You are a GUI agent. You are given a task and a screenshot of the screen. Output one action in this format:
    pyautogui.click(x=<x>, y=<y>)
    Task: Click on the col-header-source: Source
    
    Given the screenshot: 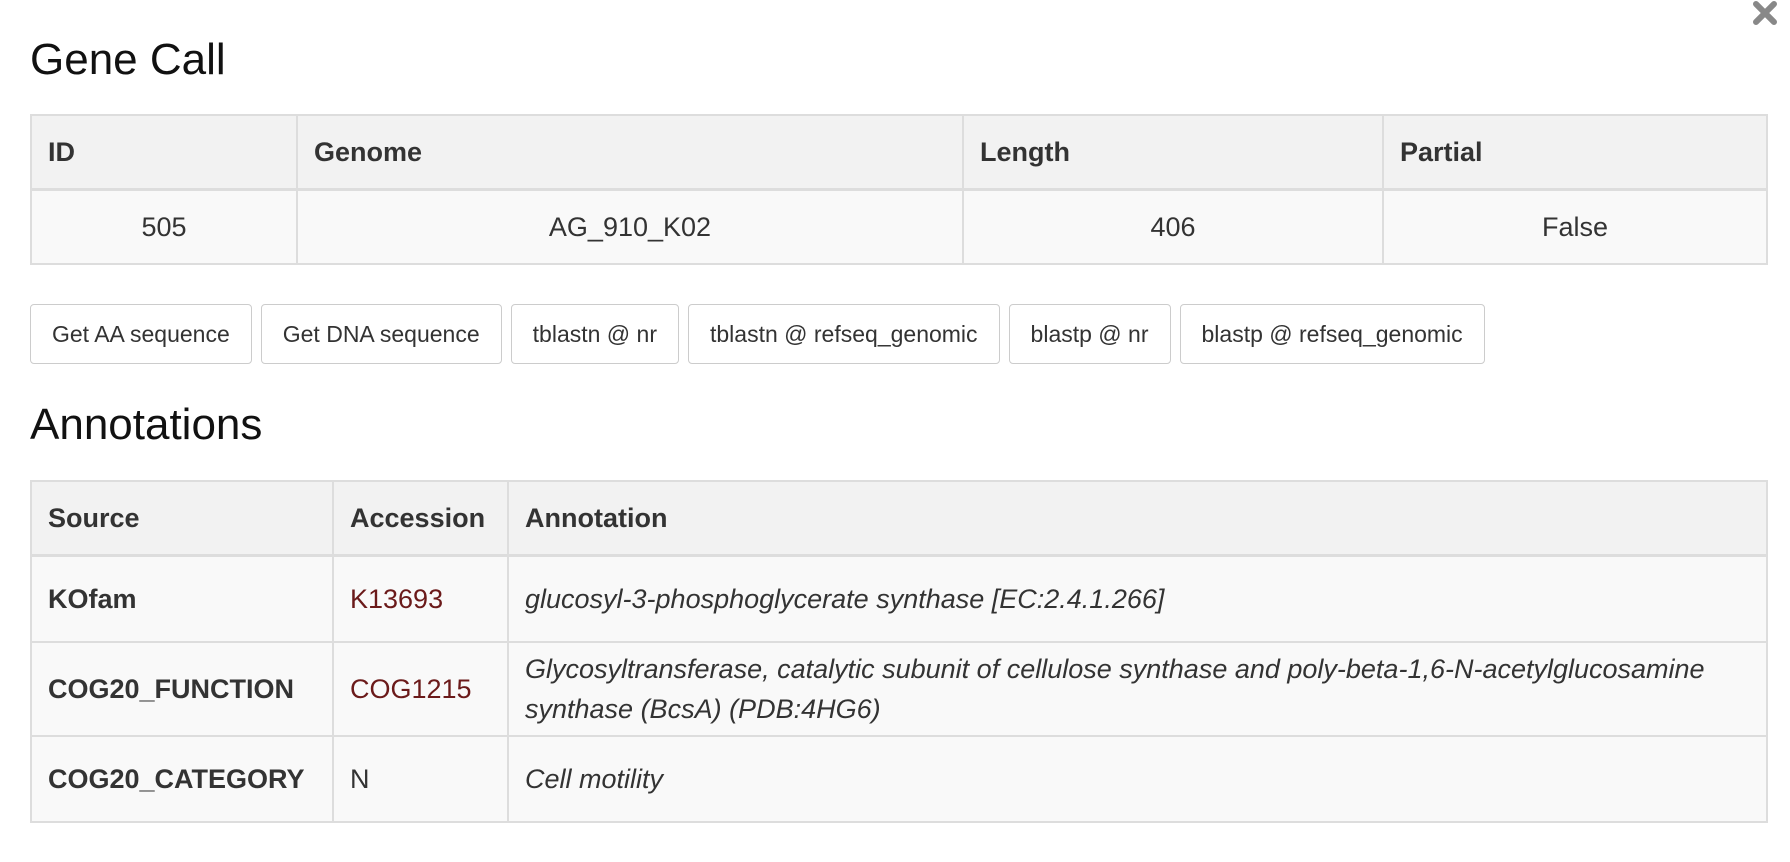 What is the action you would take?
    pyautogui.click(x=182, y=518)
    